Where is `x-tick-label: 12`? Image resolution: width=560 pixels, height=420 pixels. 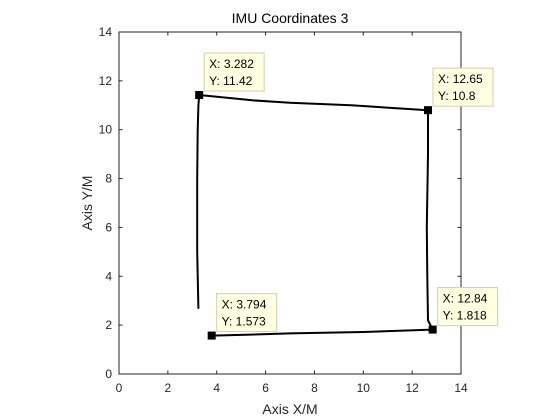
x-tick-label: 12 is located at coordinates (412, 388).